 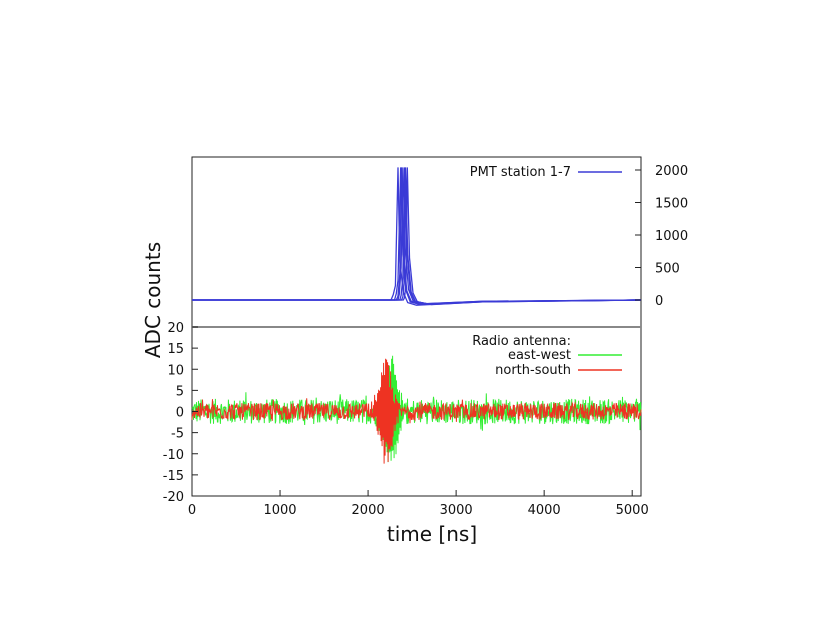 I want to click on top-y-tick-label: 1000, so click(x=671, y=236).